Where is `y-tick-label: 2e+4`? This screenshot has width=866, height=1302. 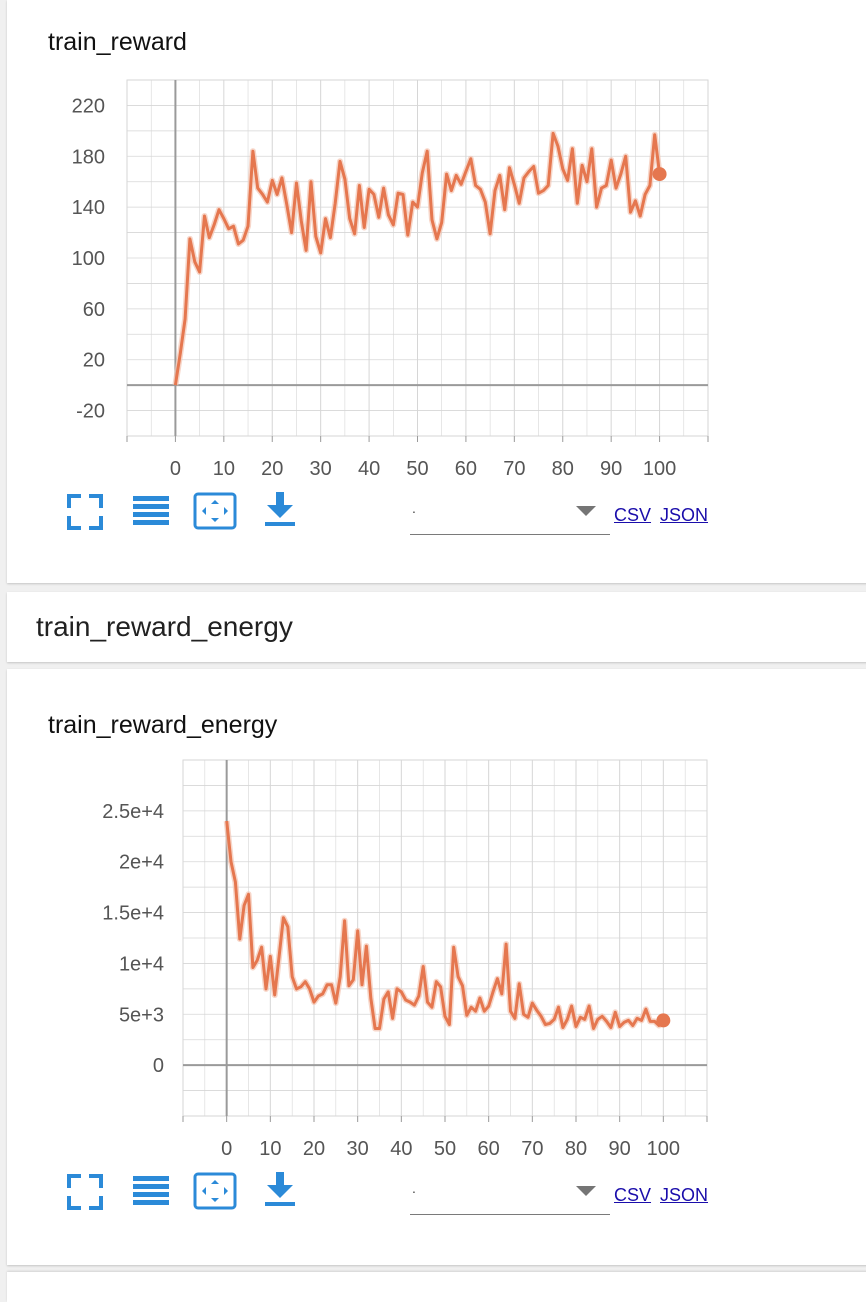
y-tick-label: 2e+4 is located at coordinates (141, 863).